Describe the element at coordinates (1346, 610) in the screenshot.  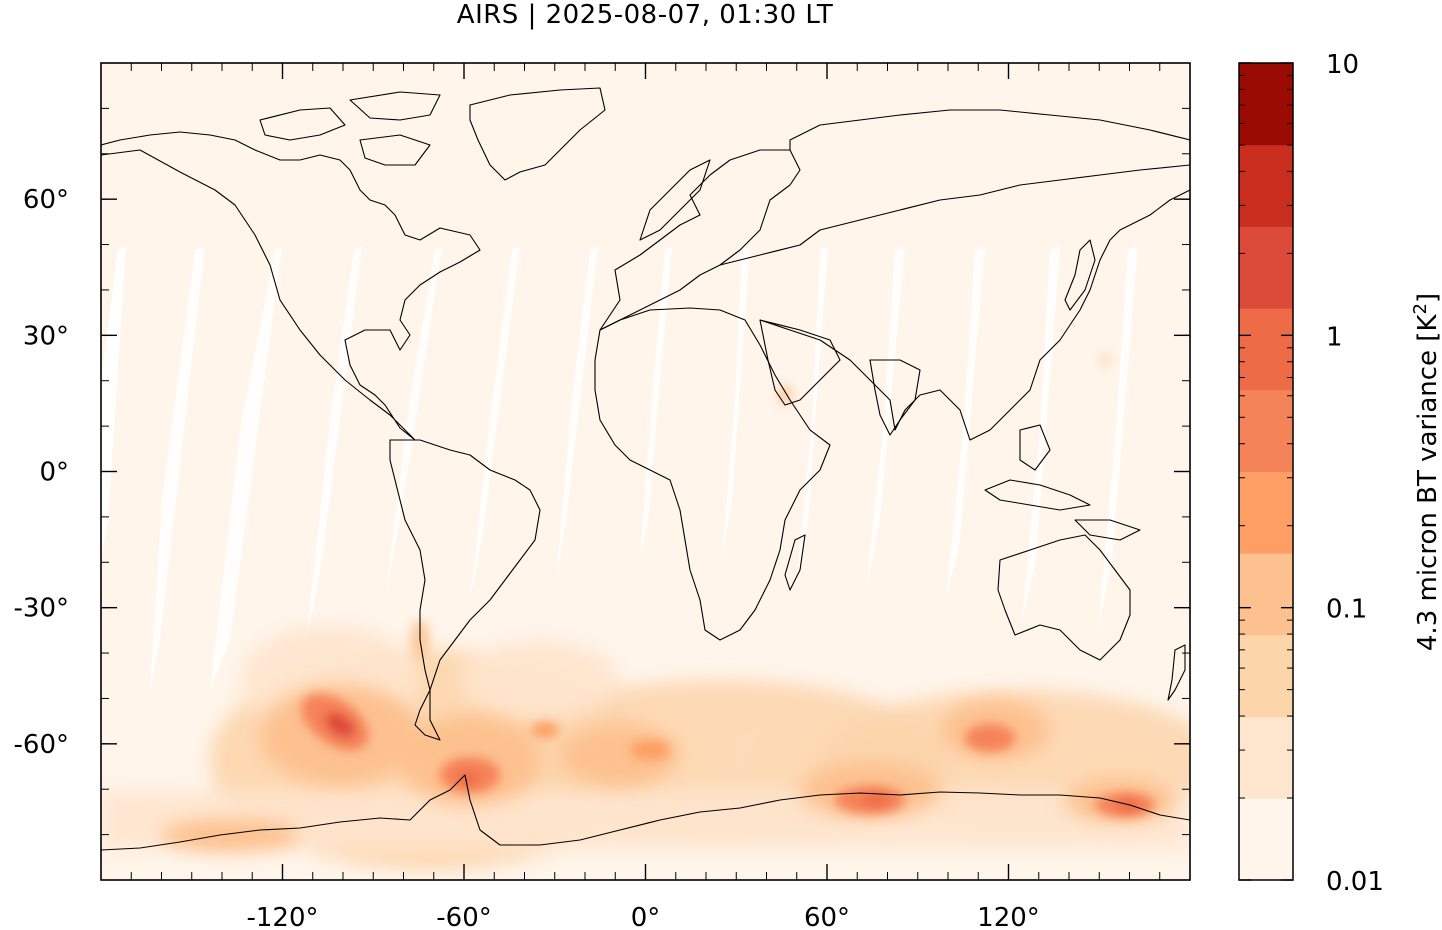
I see `colorbar-tick-label: 0.1` at that location.